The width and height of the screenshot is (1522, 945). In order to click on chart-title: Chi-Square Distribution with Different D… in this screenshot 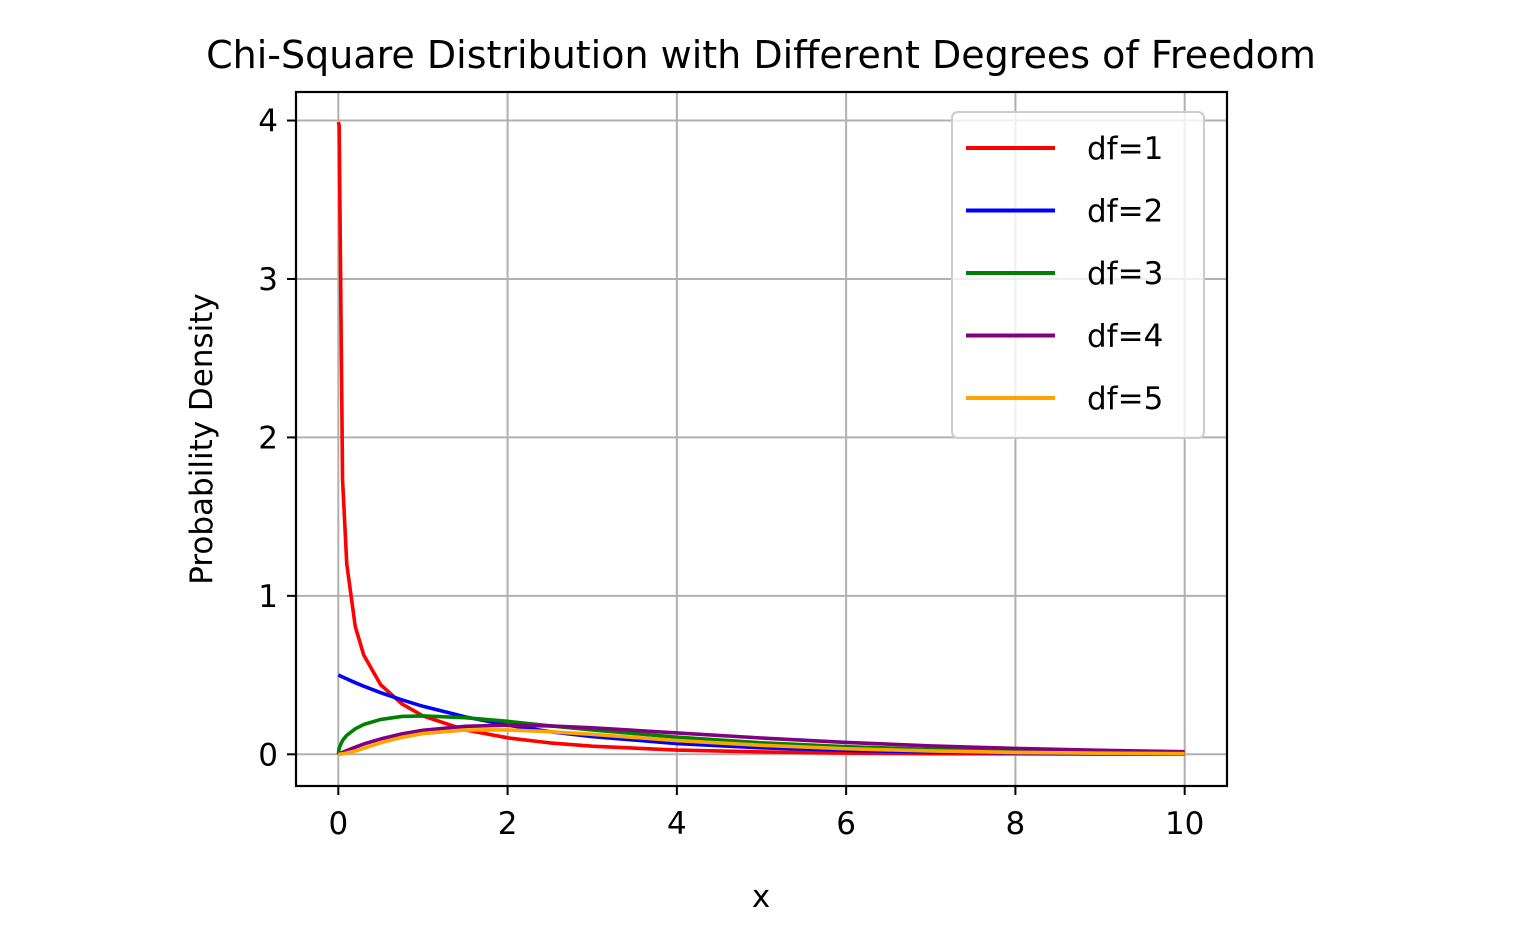, I will do `click(761, 55)`.